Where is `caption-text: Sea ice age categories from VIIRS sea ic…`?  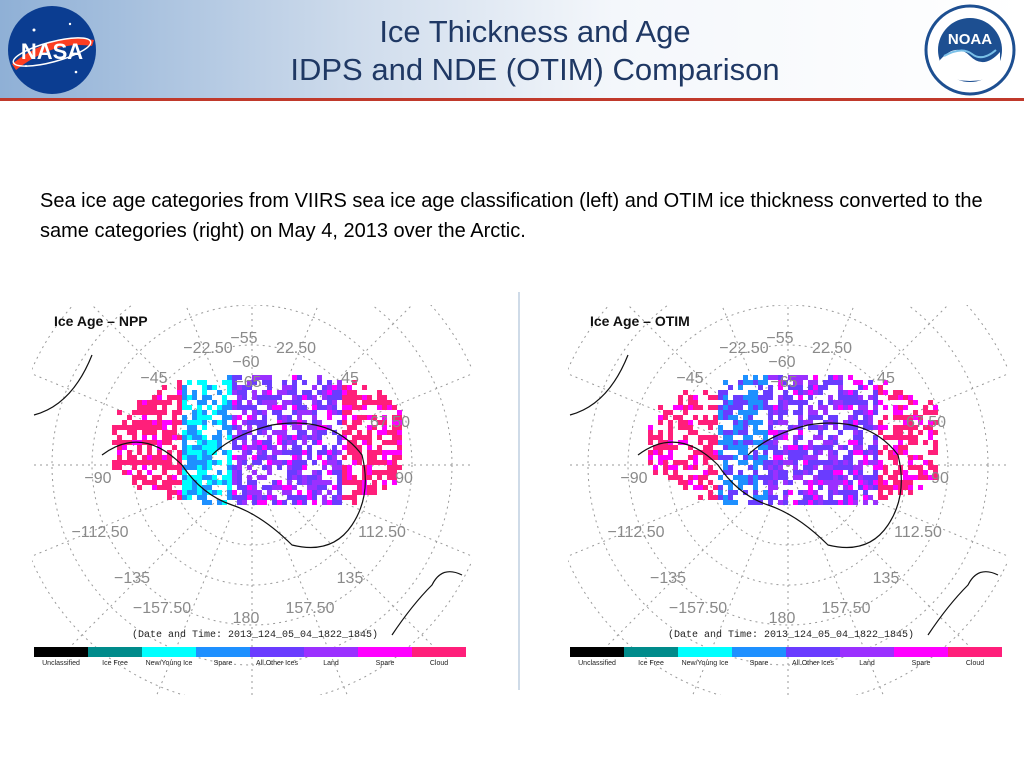
caption-text: Sea ice age categories from VIIRS sea ic… is located at coordinates (511, 216).